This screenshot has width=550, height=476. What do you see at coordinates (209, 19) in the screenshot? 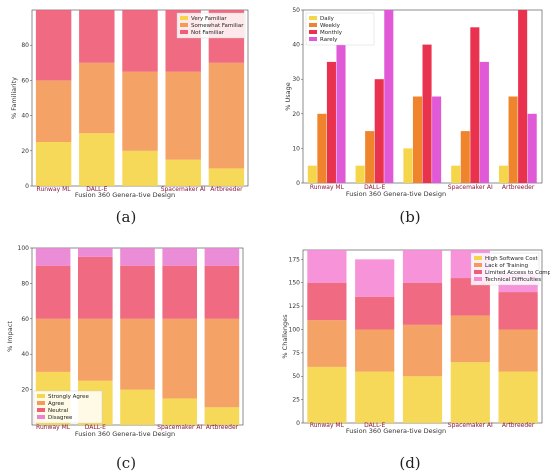
I see `legend-label: Very Familiar` at bounding box center [209, 19].